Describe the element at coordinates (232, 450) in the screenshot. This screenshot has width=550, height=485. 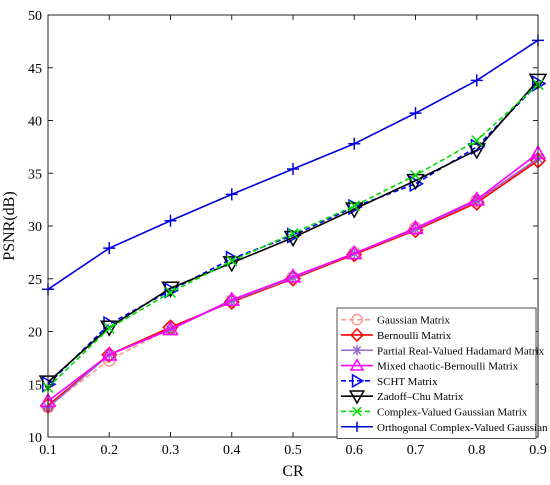
I see `x-tick-label: 0.4` at that location.